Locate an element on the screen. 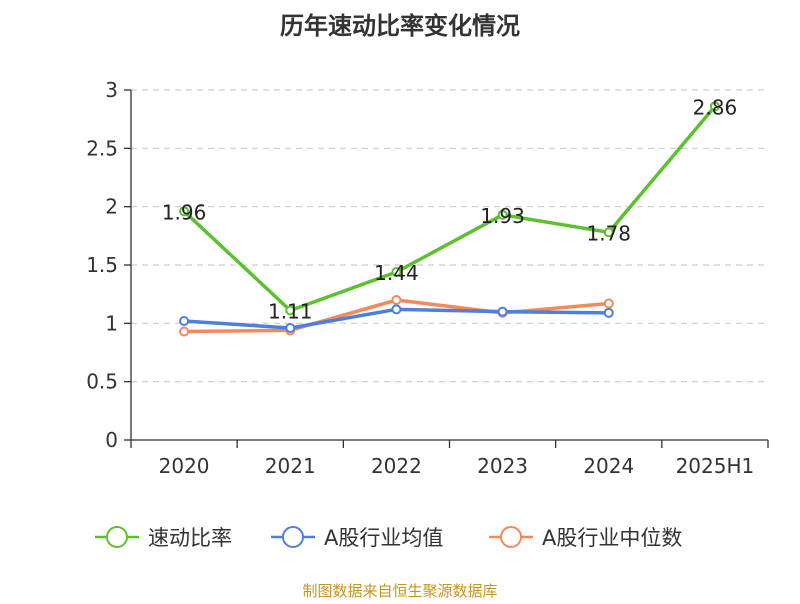 This screenshot has height=604, width=800. legend-item: A股行业均值 is located at coordinates (357, 538).